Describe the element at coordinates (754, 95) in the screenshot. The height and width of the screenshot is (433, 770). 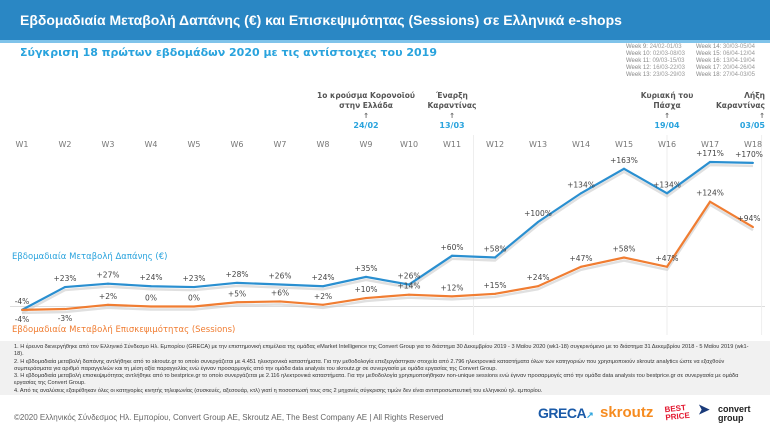
I see `event-title: Λήξη` at that location.